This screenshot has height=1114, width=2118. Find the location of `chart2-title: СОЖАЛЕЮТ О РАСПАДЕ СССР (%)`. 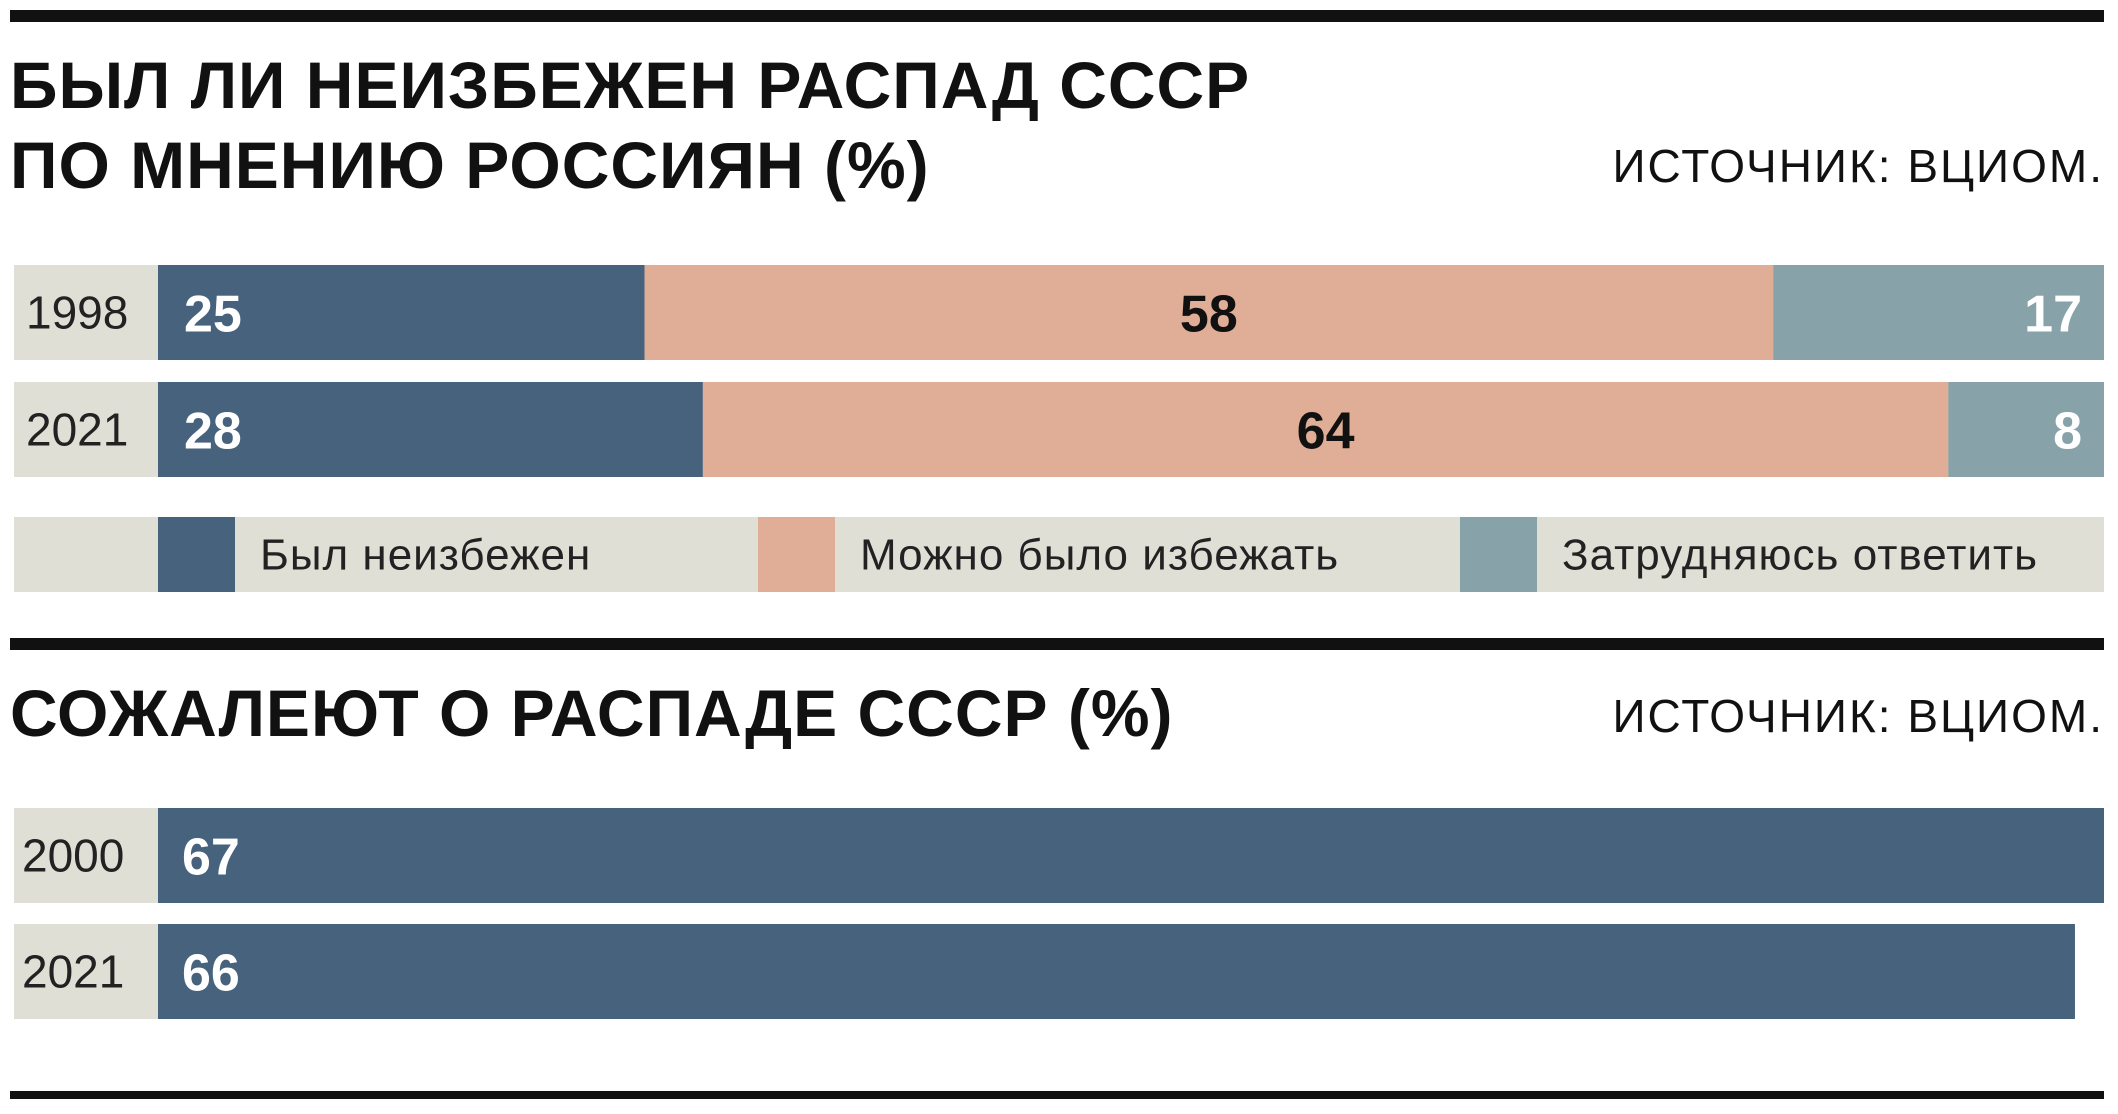

chart2-title: СОЖАЛЕЮТ О РАСПАДЕ СССР (%) is located at coordinates (592, 713).